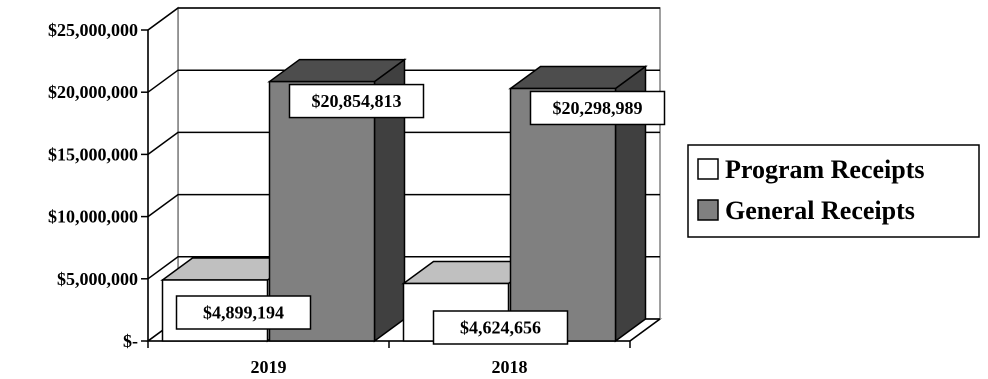  What do you see at coordinates (93, 217) in the screenshot?
I see `y-tick-label: $10,000,000` at bounding box center [93, 217].